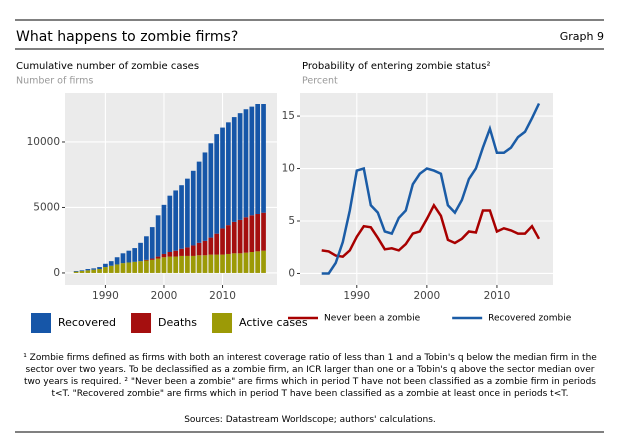 The height and width of the screenshot is (444, 619). What do you see at coordinates (288, 169) in the screenshot?
I see `y-tick-label: 10` at bounding box center [288, 169].